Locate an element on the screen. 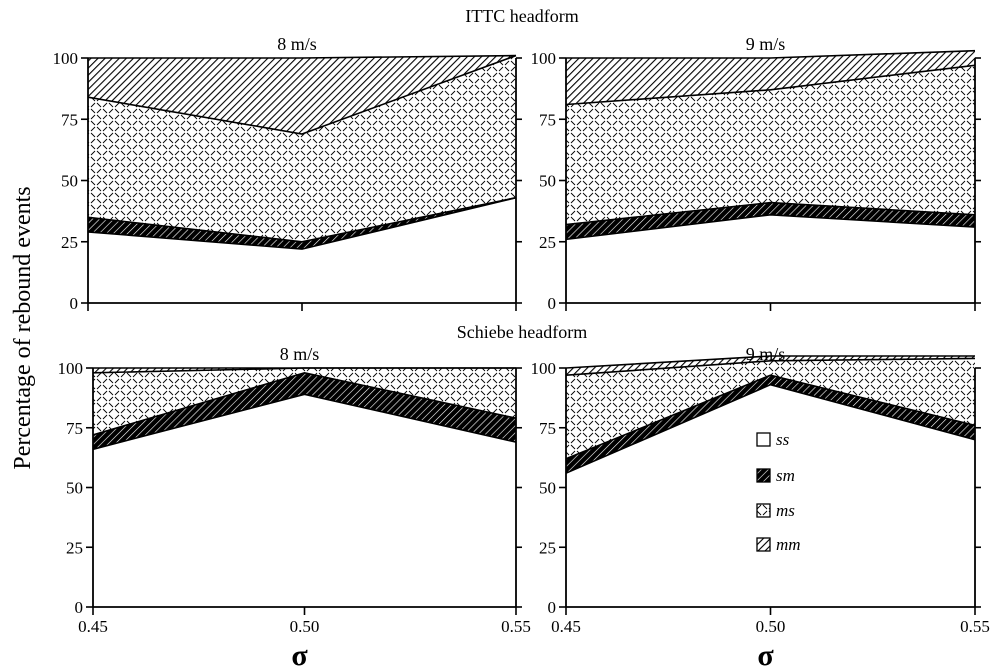 This screenshot has width=1001, height=668. legend-swatch-ss is located at coordinates (763, 439).